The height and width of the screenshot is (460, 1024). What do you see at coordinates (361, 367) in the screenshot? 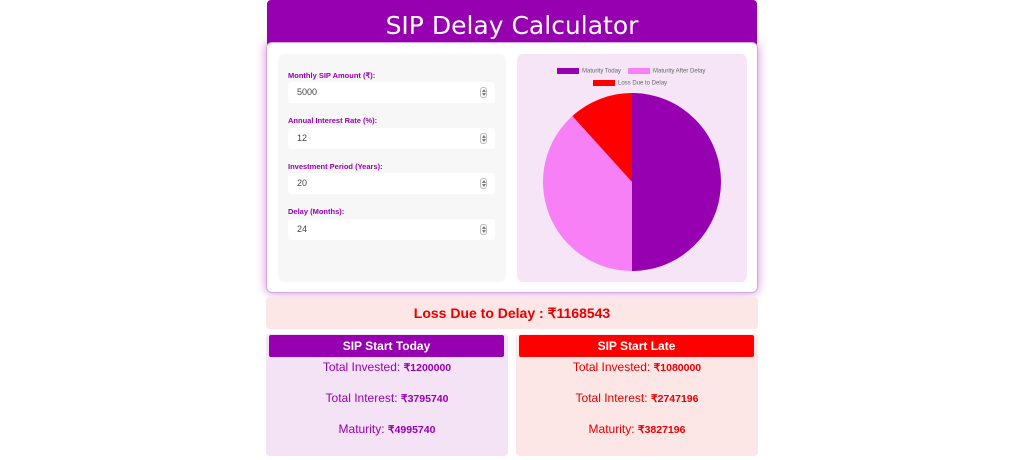
I see `today-invested-label: Total Invested:` at bounding box center [361, 367].